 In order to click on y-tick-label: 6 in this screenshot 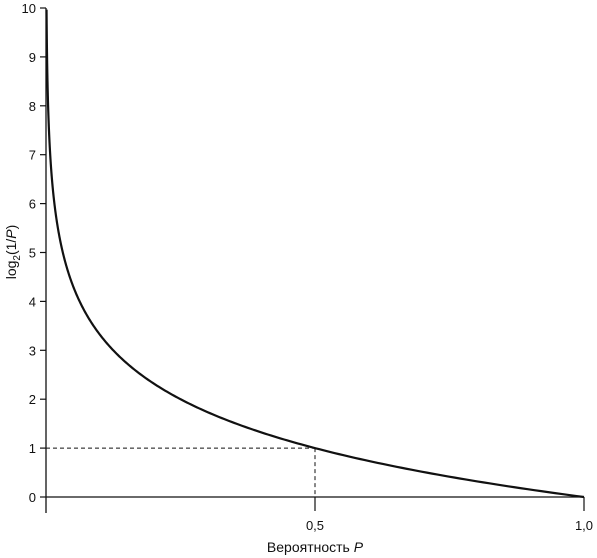, I will do `click(32, 204)`.